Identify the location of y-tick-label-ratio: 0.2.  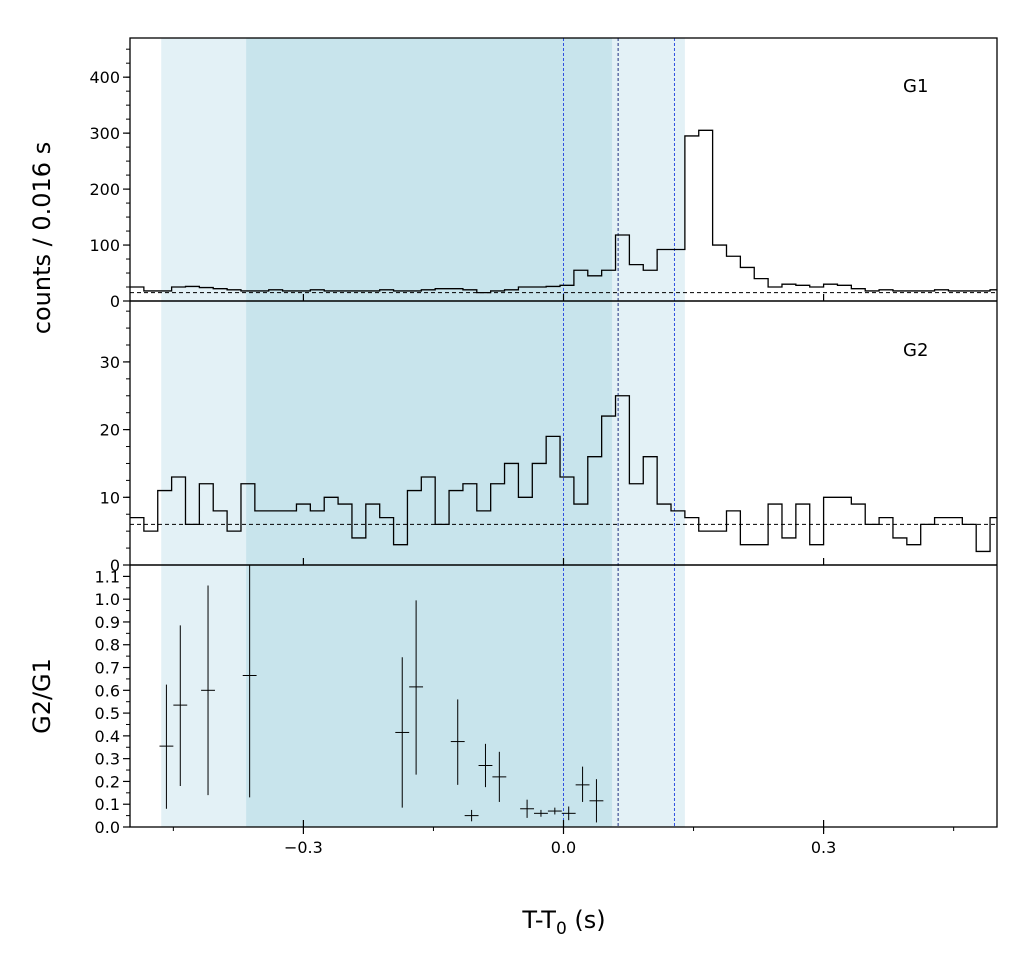
(107, 781).